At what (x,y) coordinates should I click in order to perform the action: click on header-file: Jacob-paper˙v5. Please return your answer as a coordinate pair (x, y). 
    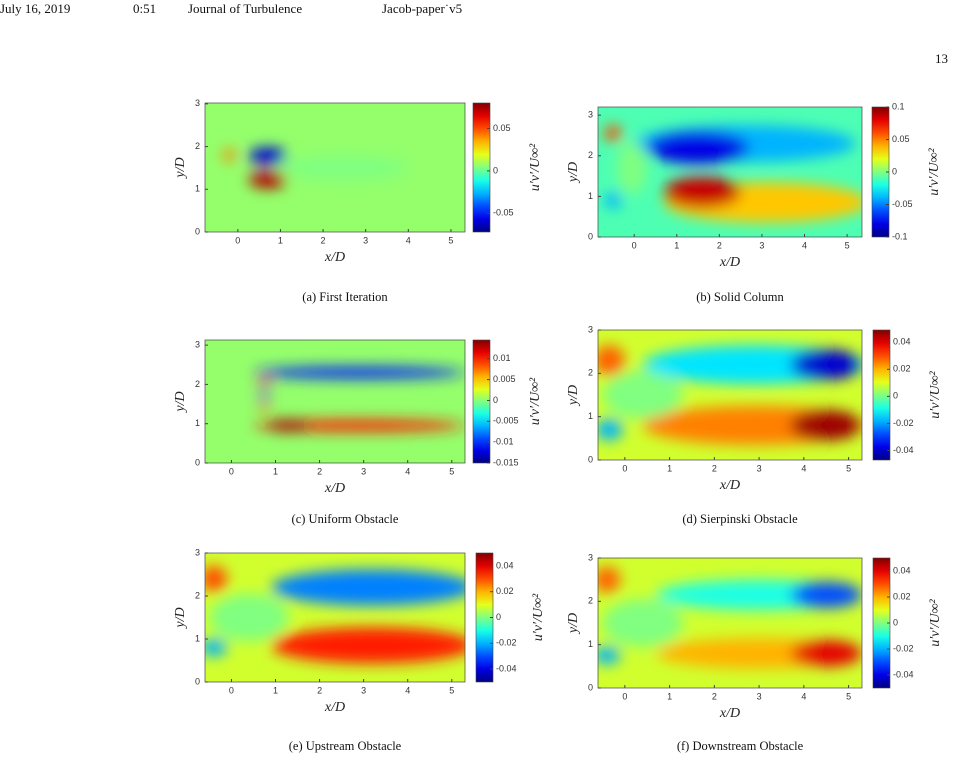
    Looking at the image, I should click on (422, 8).